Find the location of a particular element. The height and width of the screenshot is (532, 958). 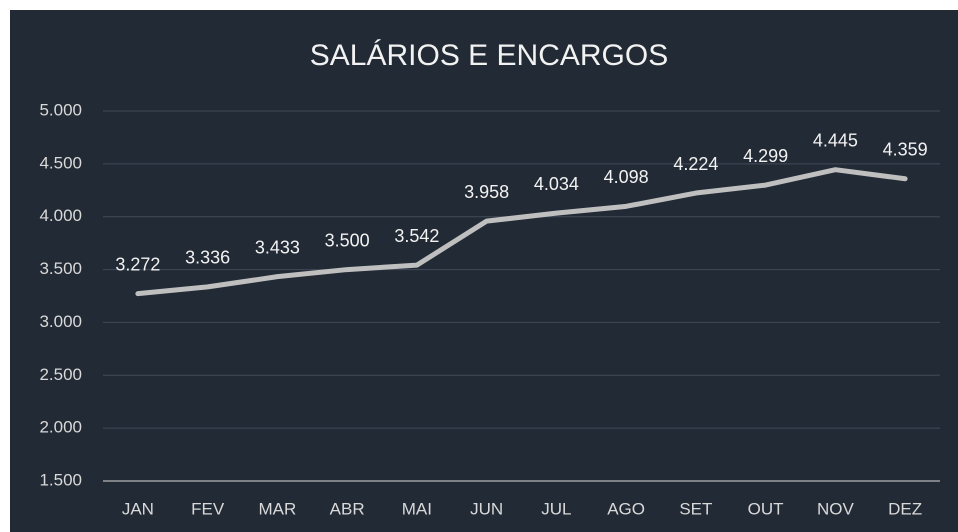

x-tick-label: JAN is located at coordinates (138, 508).